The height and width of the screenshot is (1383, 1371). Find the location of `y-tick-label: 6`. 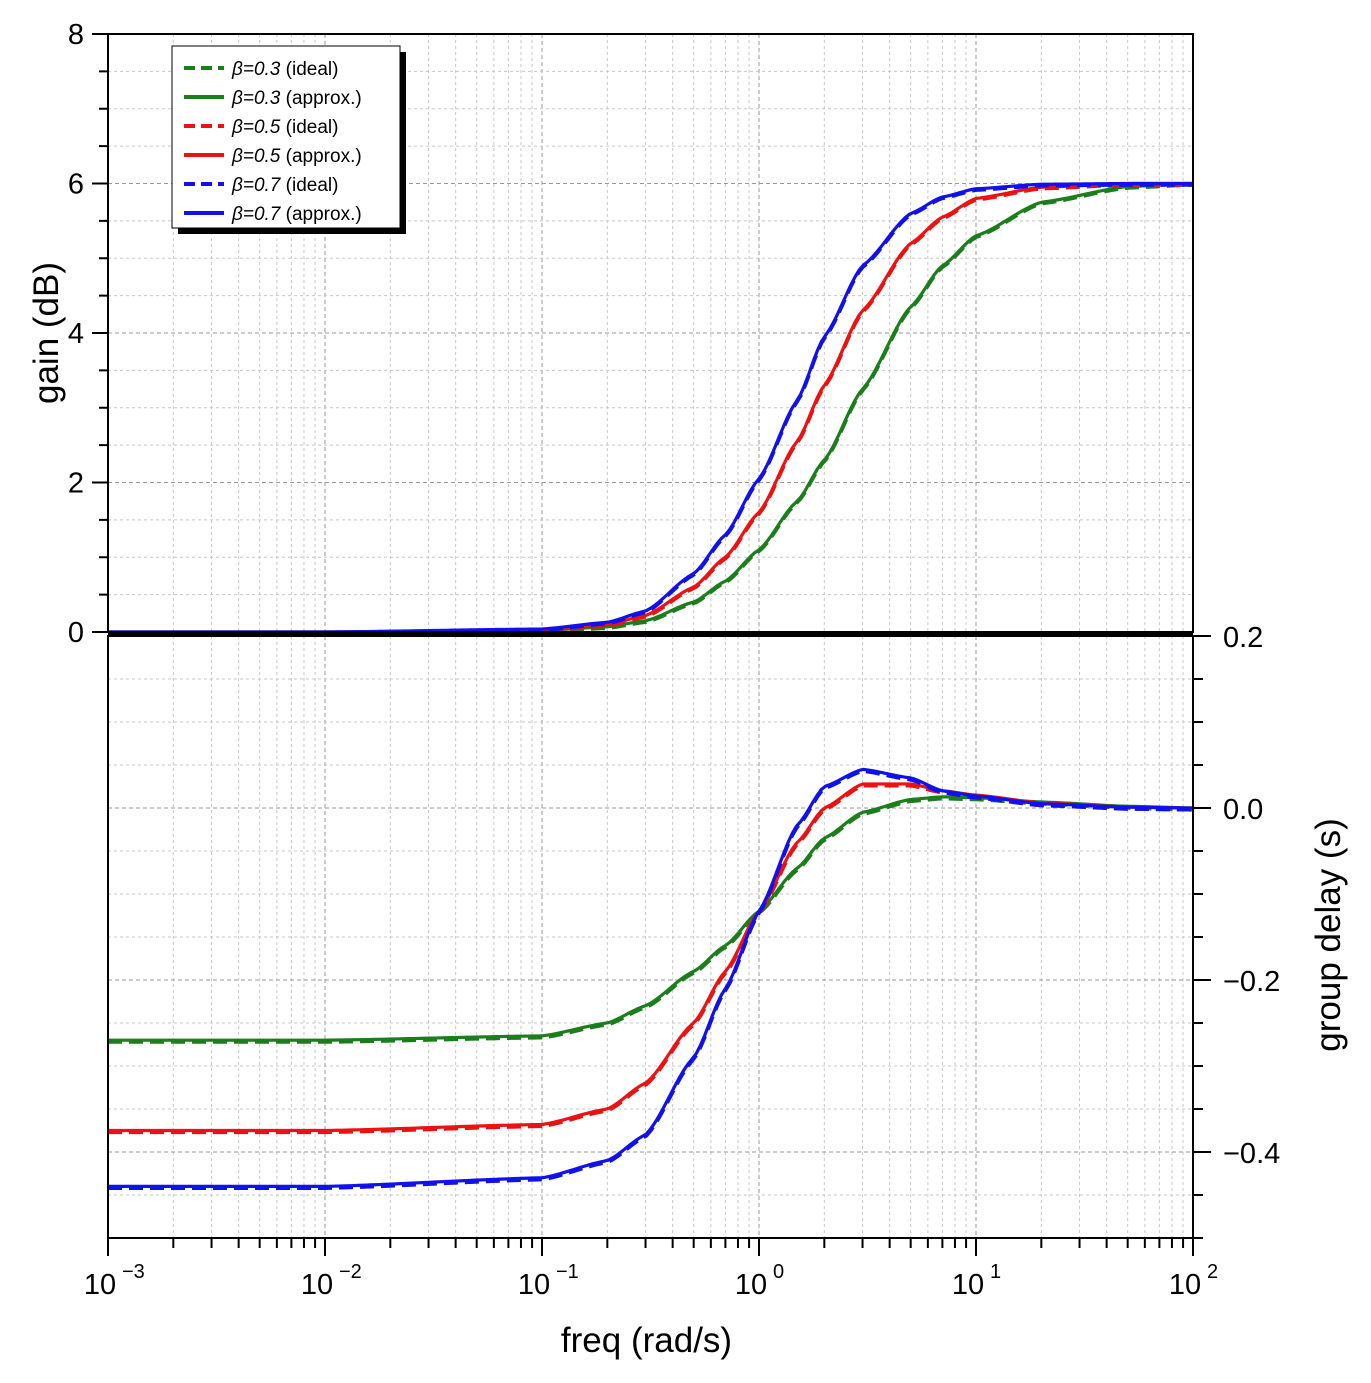

y-tick-label: 6 is located at coordinates (76, 185).